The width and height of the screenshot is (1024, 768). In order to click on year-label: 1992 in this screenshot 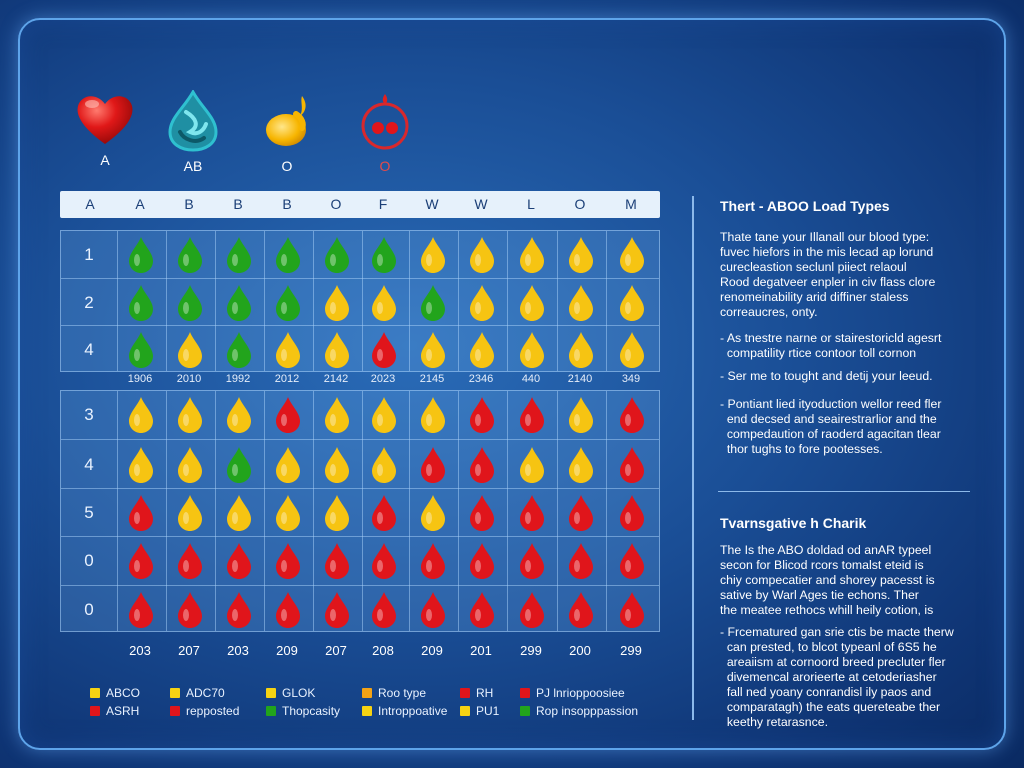, I will do `click(238, 379)`.